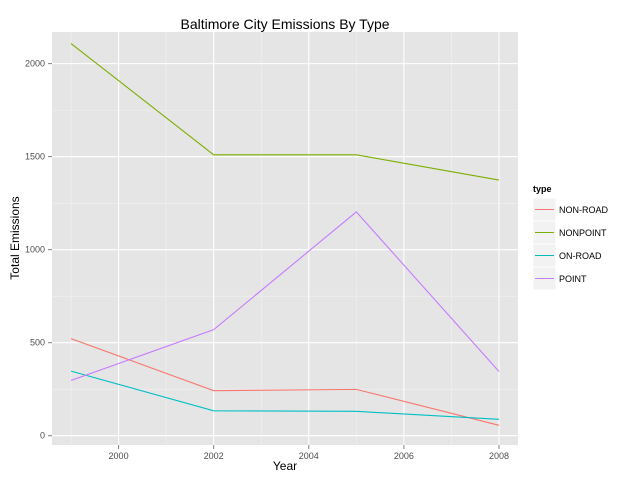  I want to click on x-axis-title: Year, so click(285, 466).